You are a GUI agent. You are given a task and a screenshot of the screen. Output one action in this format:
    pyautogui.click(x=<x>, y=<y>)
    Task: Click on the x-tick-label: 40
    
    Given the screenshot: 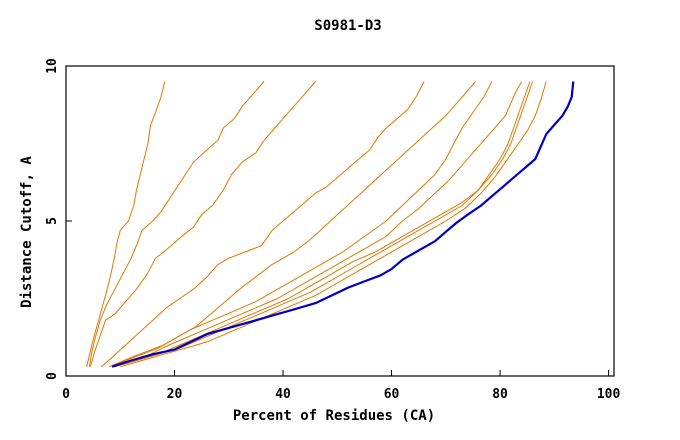 What is the action you would take?
    pyautogui.click(x=283, y=394)
    